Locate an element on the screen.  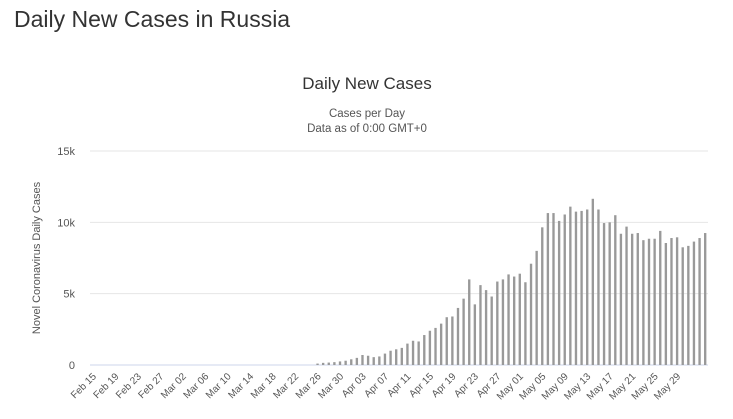
y-tick-label: 5k is located at coordinates (69, 295).